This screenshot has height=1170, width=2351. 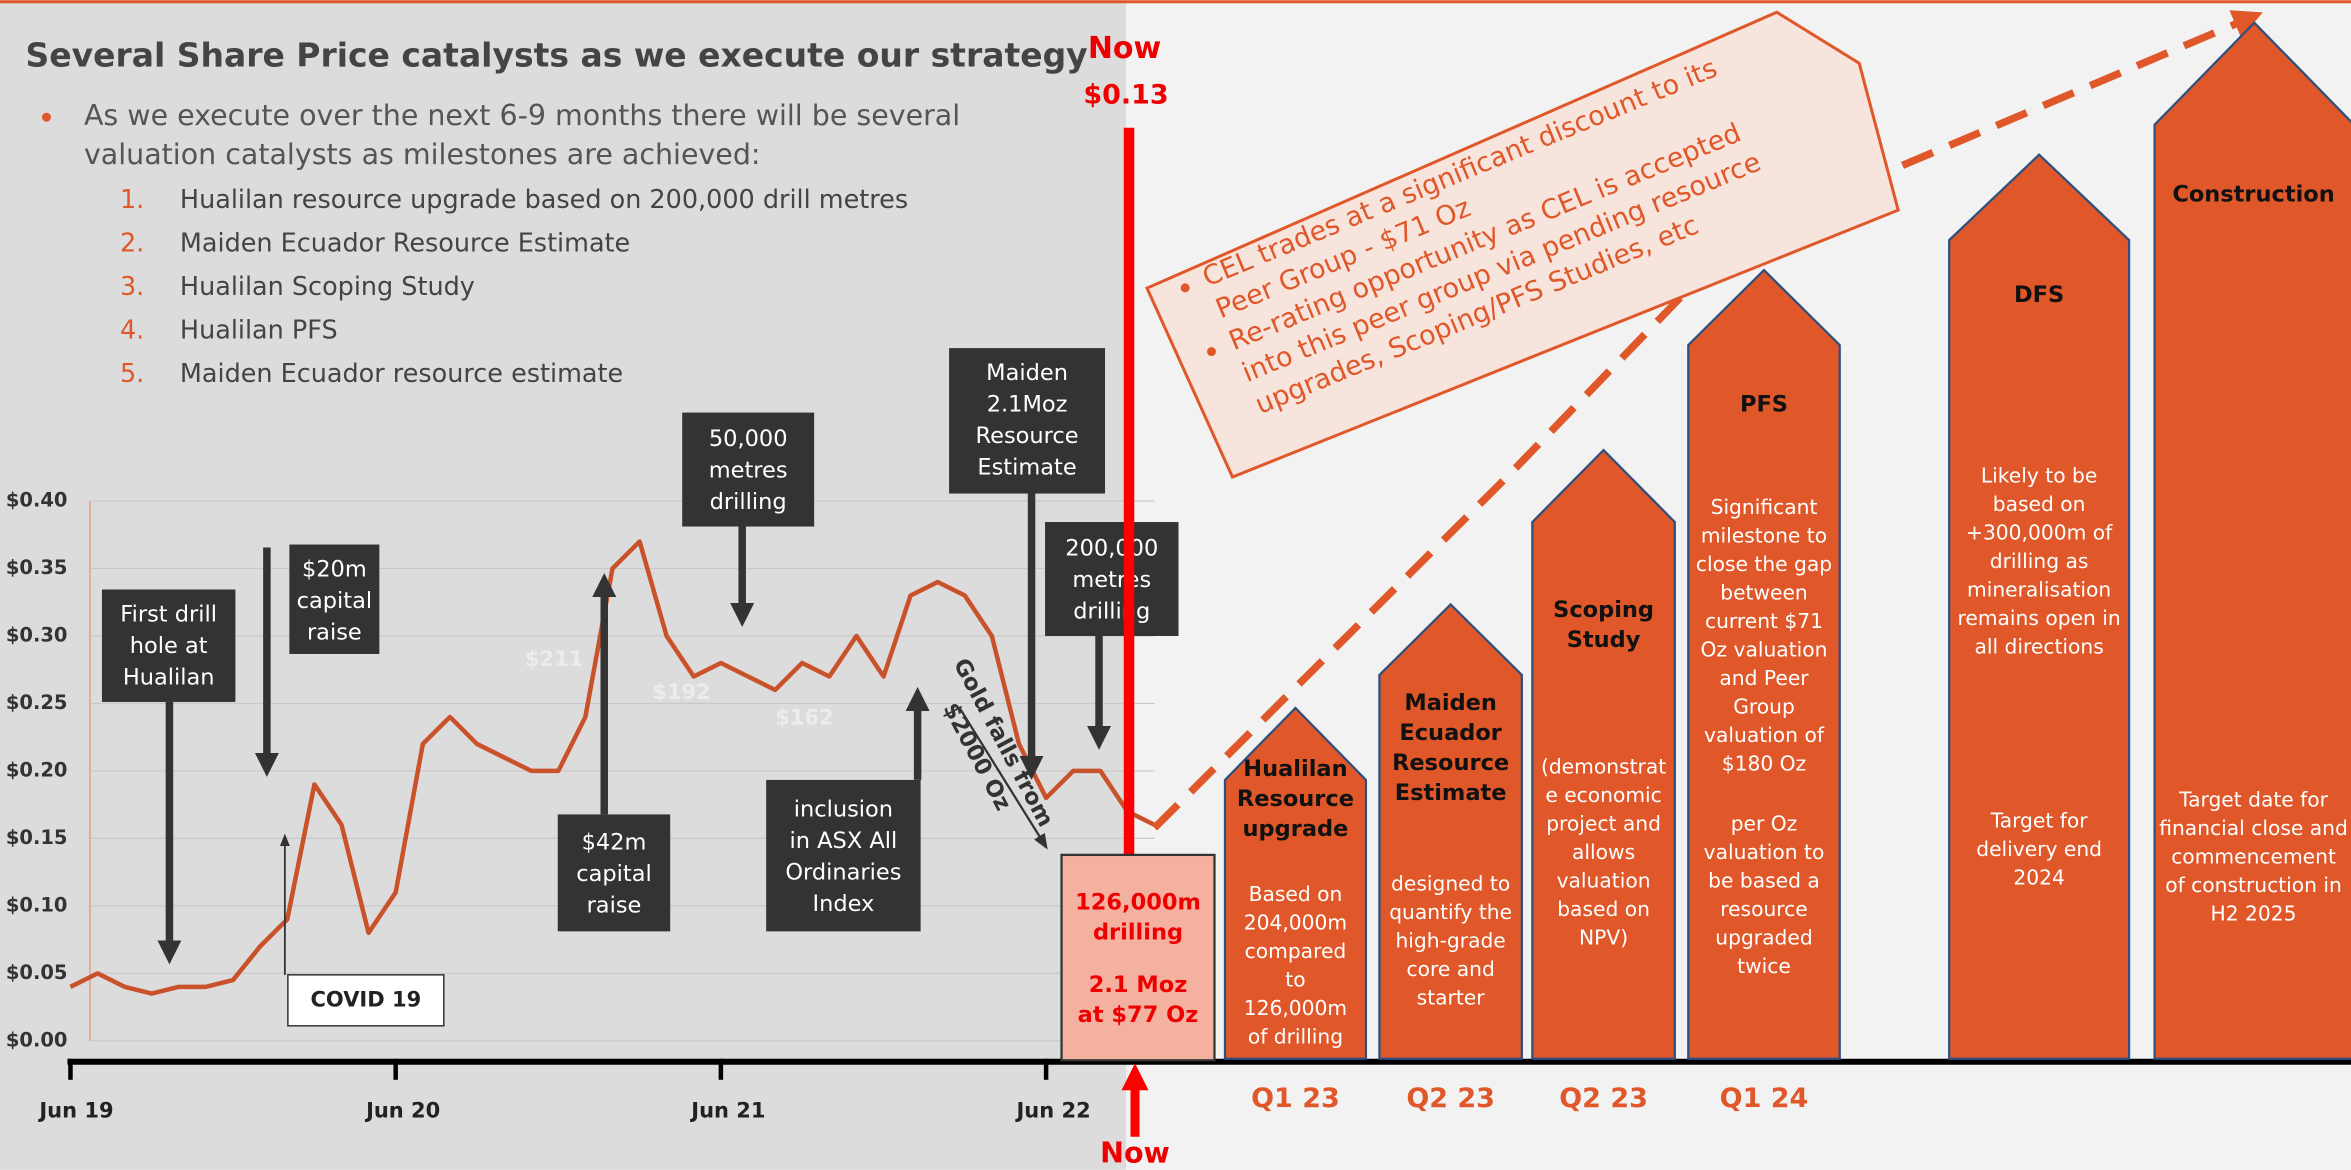 I want to click on stage-desc: 2024, so click(x=2038, y=877).